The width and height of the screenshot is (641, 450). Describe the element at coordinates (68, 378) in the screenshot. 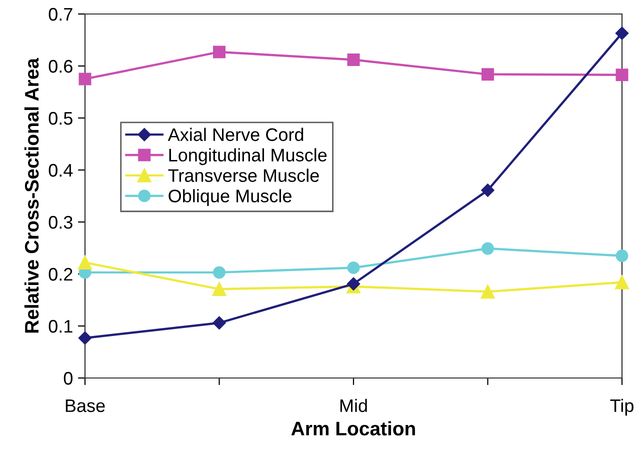

I see `y-tick-label: 0` at that location.